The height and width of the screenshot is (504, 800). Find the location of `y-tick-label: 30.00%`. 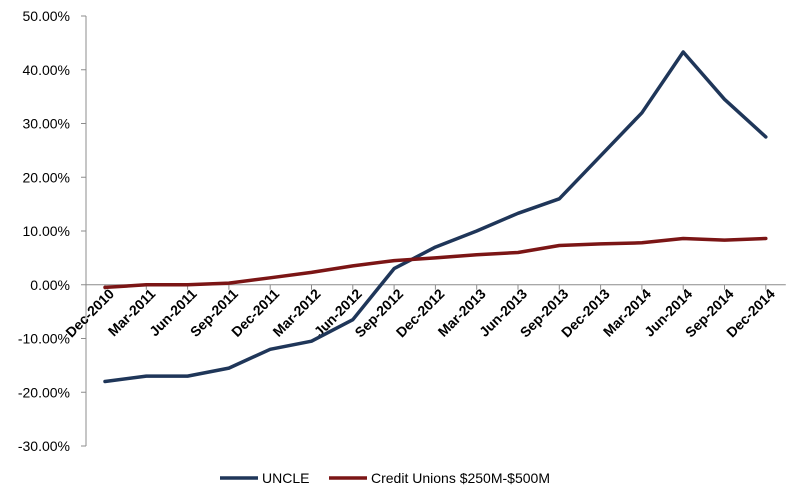

y-tick-label: 30.00% is located at coordinates (46, 124).